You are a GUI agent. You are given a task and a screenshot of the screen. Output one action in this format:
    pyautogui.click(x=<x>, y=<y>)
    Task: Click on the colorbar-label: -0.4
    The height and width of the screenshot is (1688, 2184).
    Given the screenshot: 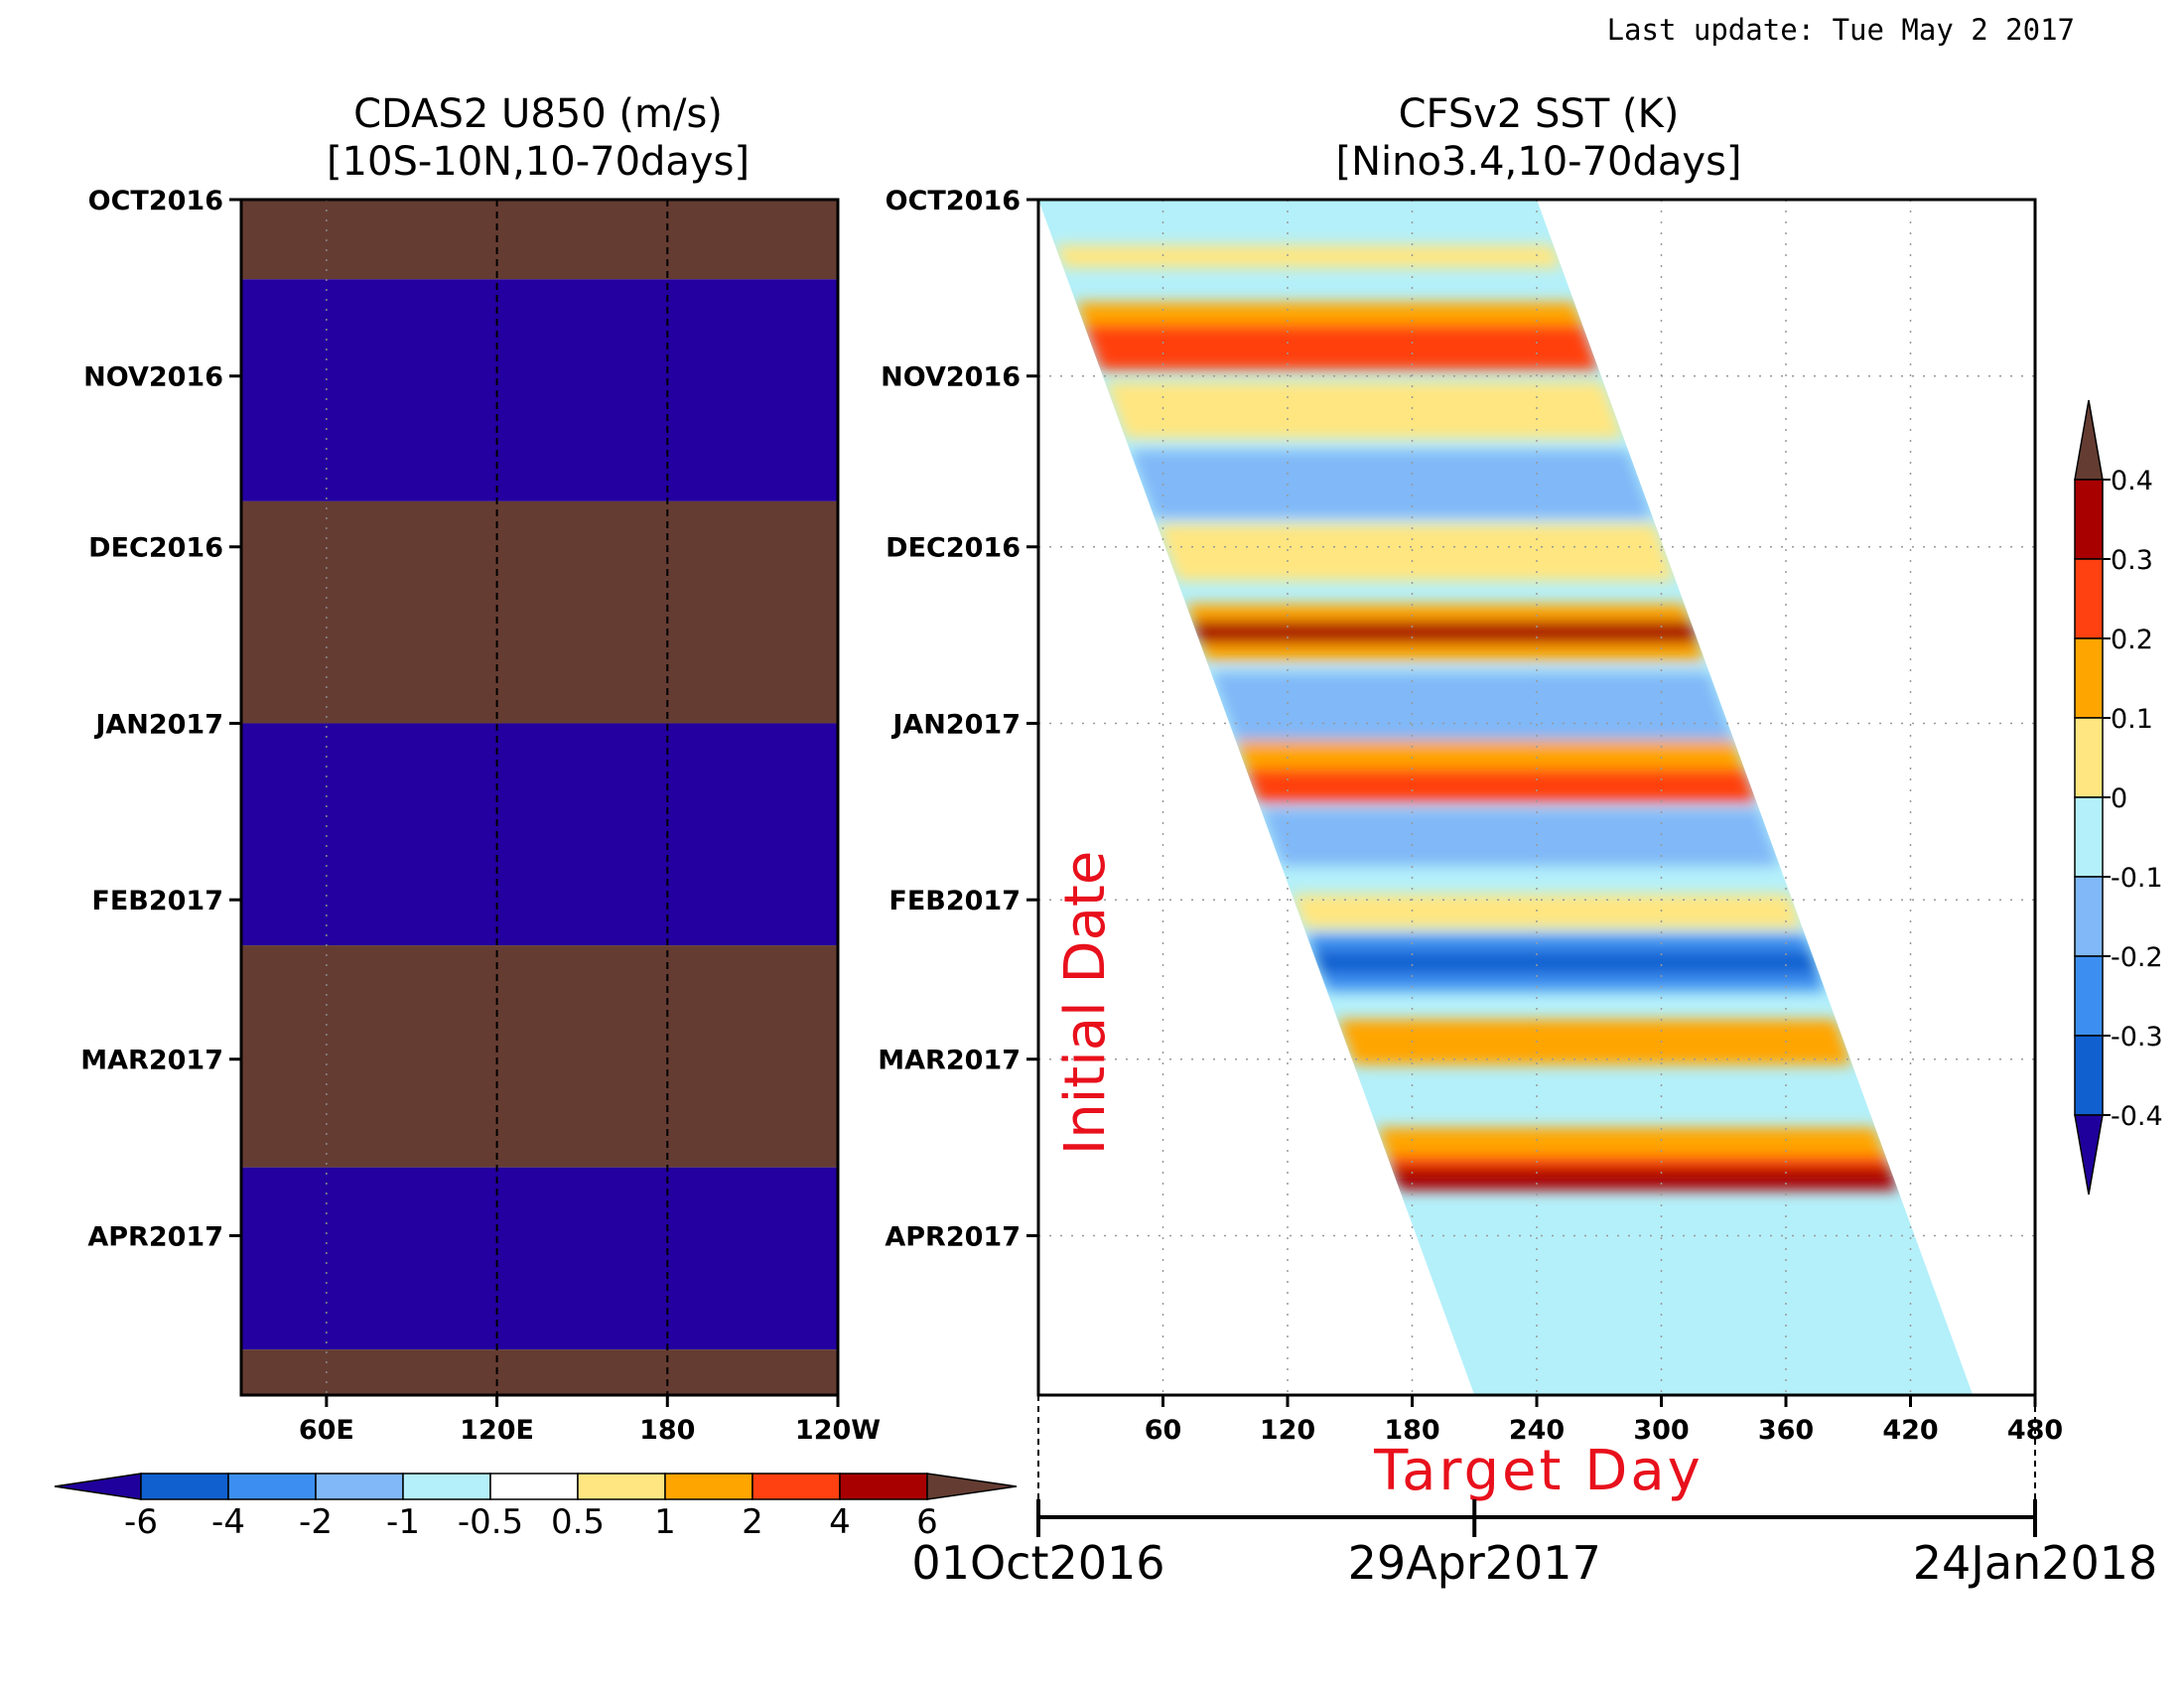 What is the action you would take?
    pyautogui.click(x=2137, y=1116)
    